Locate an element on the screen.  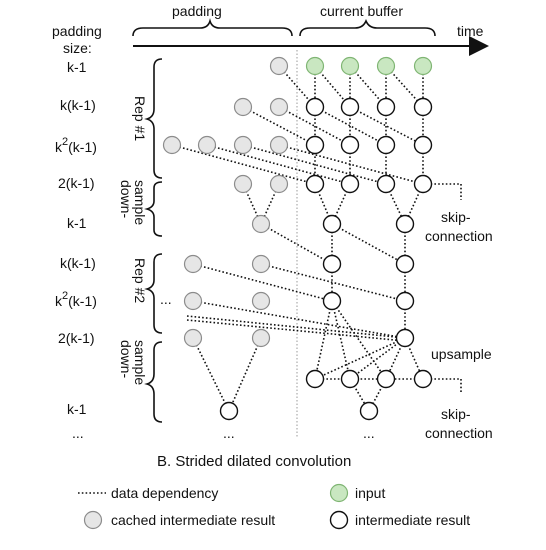
legend-intermediate-label: intermediate result is located at coordinates (412, 520).